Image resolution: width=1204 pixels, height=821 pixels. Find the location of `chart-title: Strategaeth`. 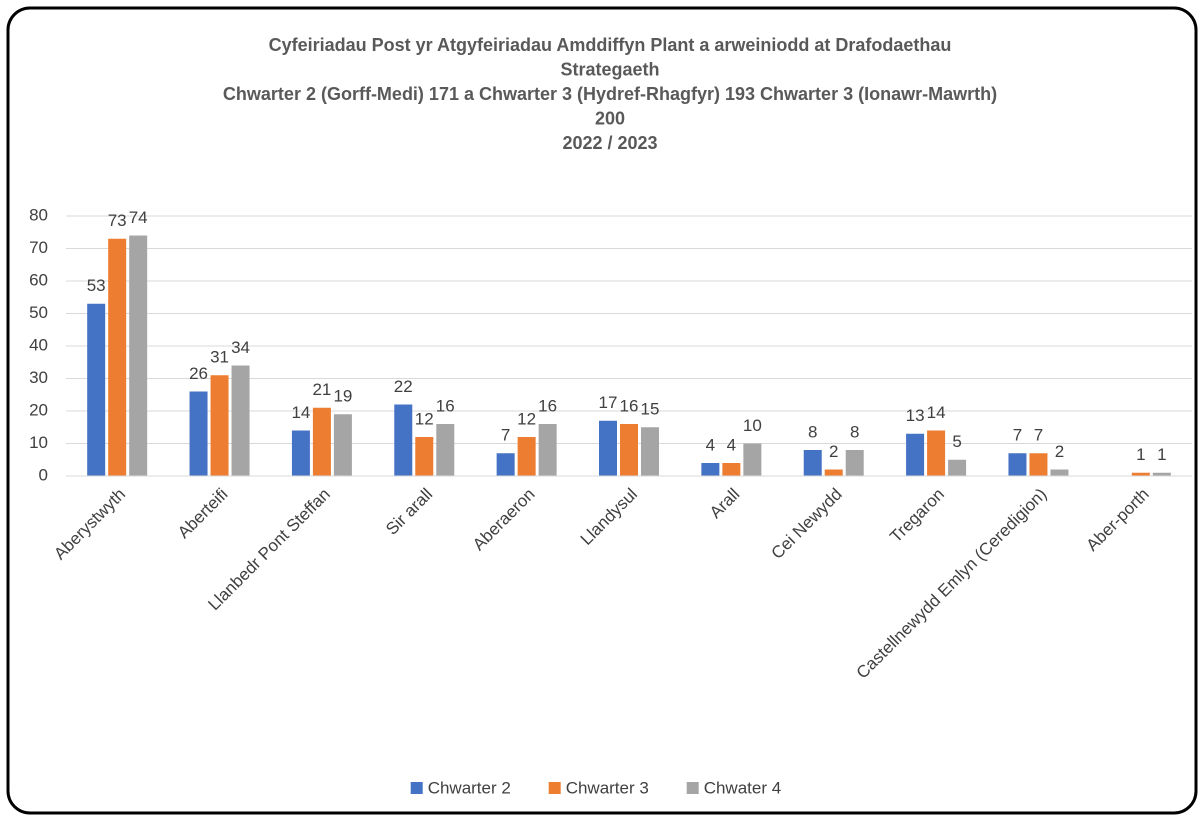

chart-title: Strategaeth is located at coordinates (609, 69).